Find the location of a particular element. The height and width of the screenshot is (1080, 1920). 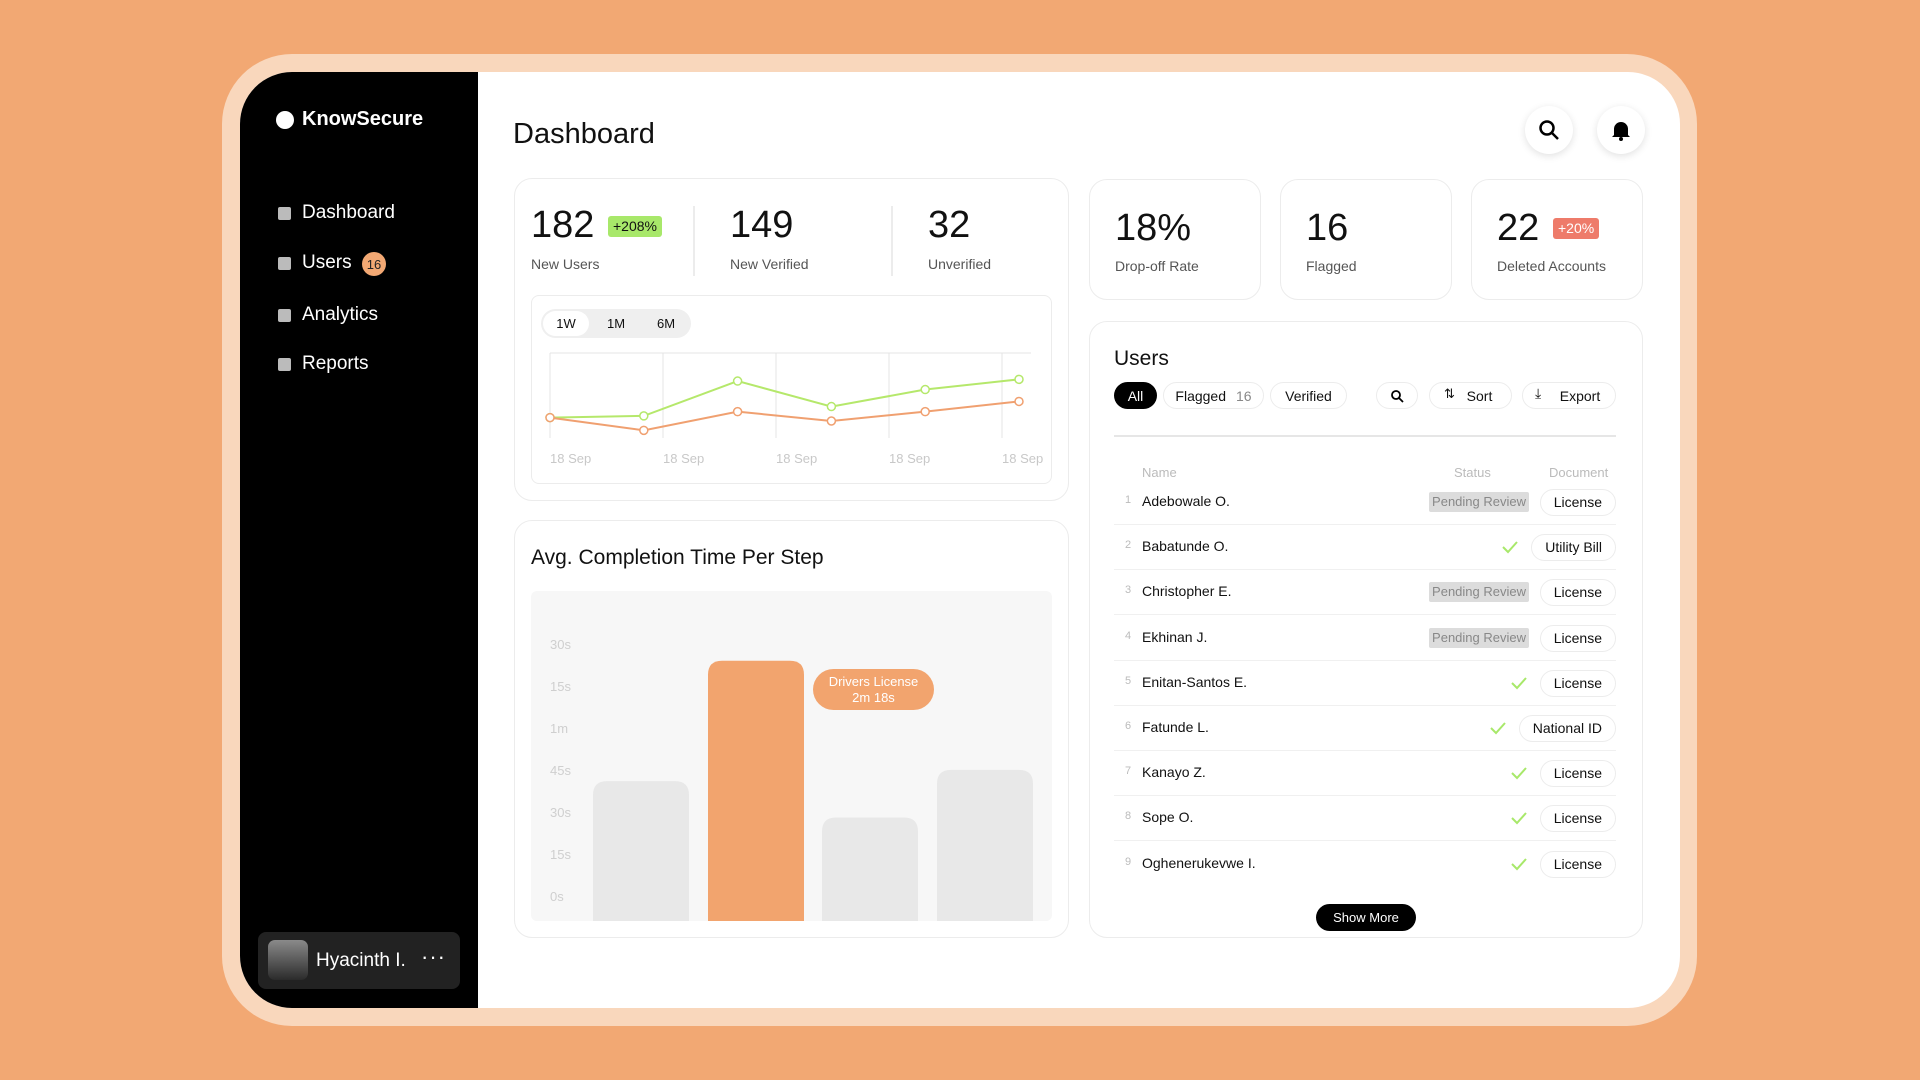

filter-count: 16 is located at coordinates (1244, 395).